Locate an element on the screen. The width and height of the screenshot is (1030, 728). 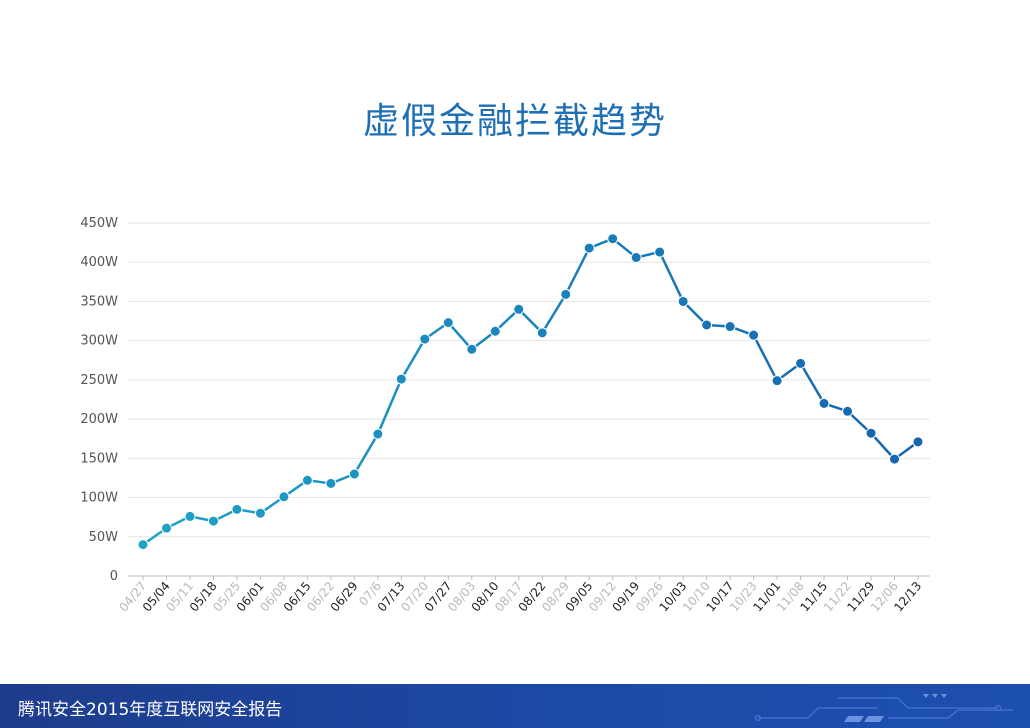
y-tick-labels: 0 50W 100W 150W 200W 250W 300W 350W 400W 450W is located at coordinates (99, 400).